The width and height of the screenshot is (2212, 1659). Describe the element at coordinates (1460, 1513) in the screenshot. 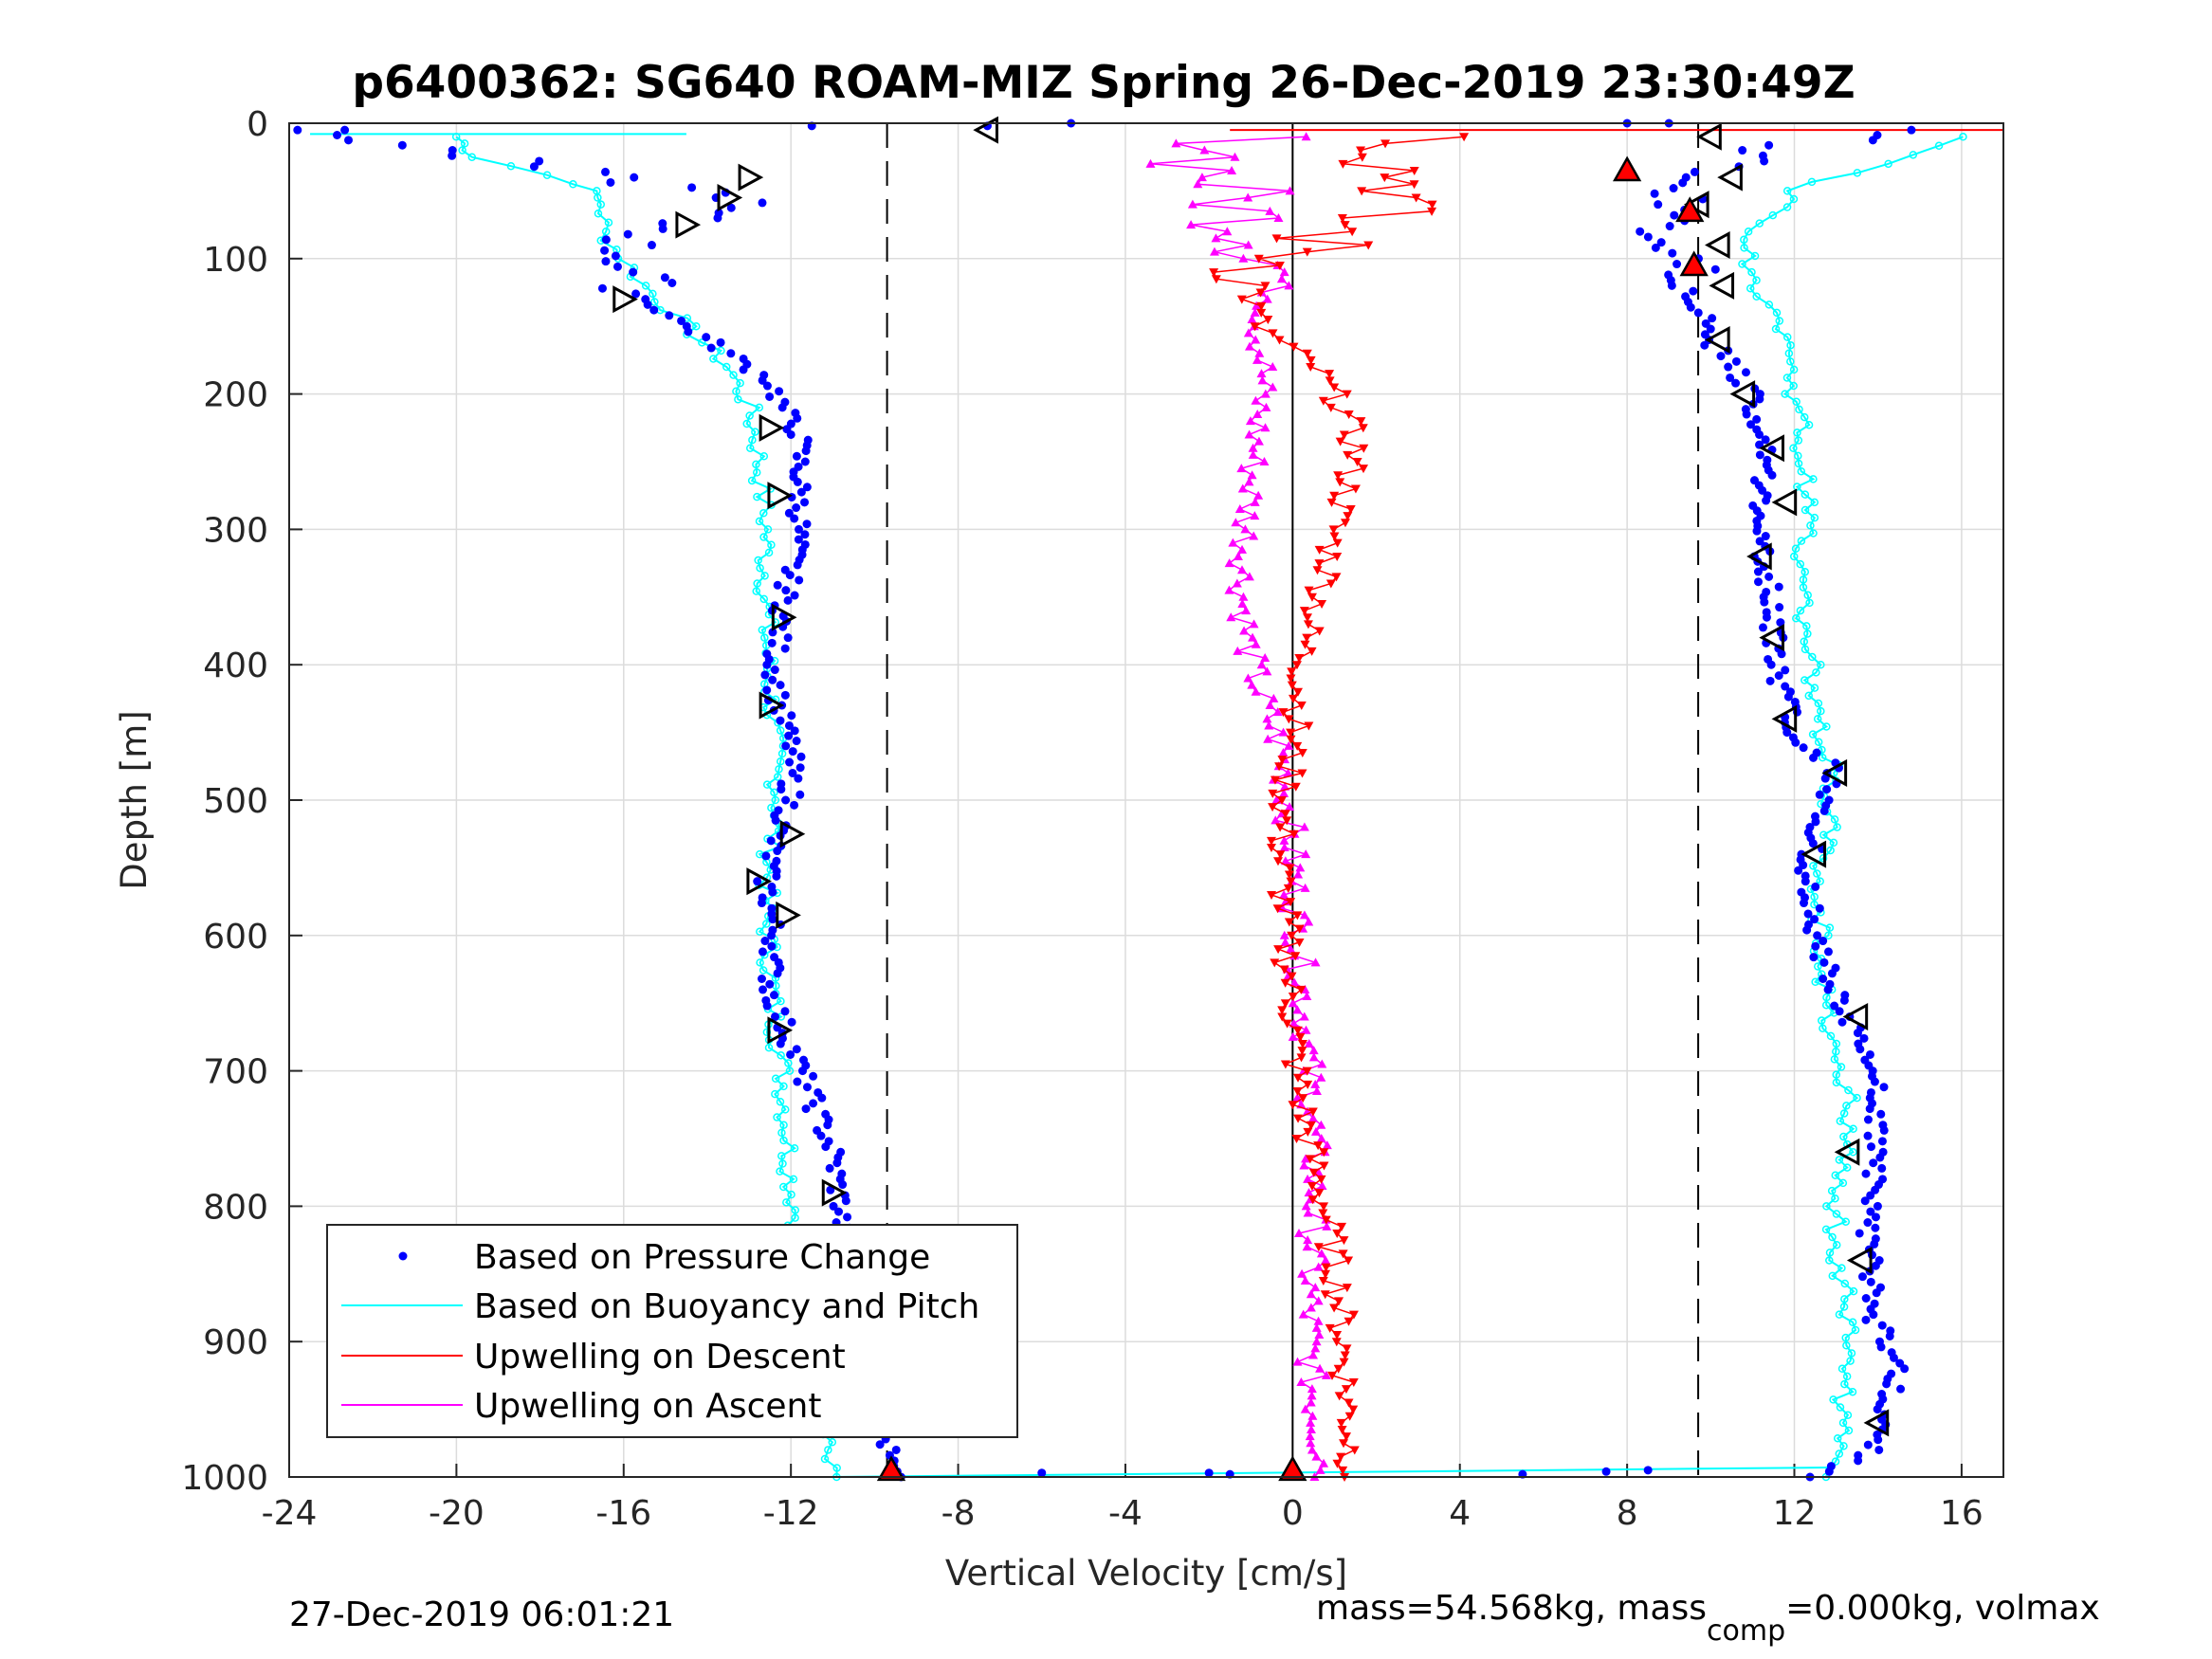

I see `x-tick-label: 4` at that location.